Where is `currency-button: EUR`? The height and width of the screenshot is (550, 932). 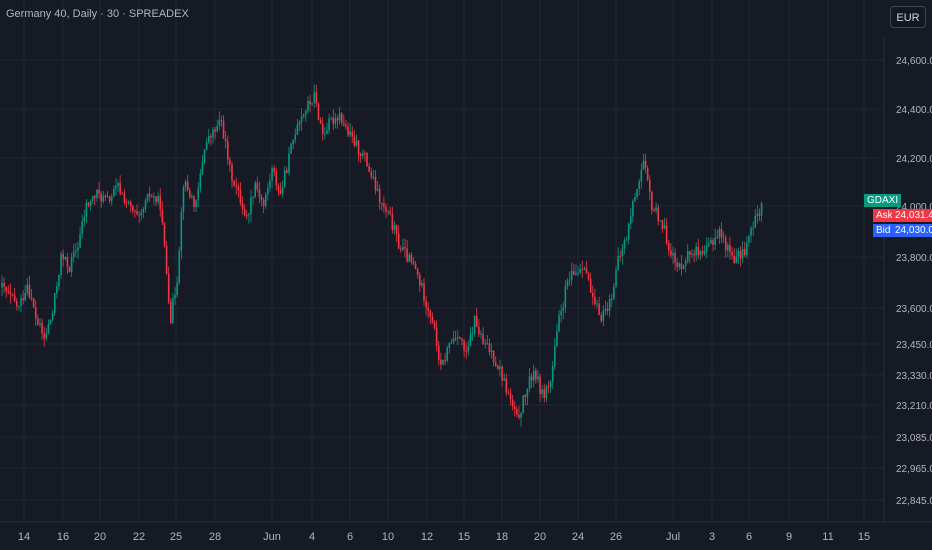
currency-button: EUR is located at coordinates (908, 17).